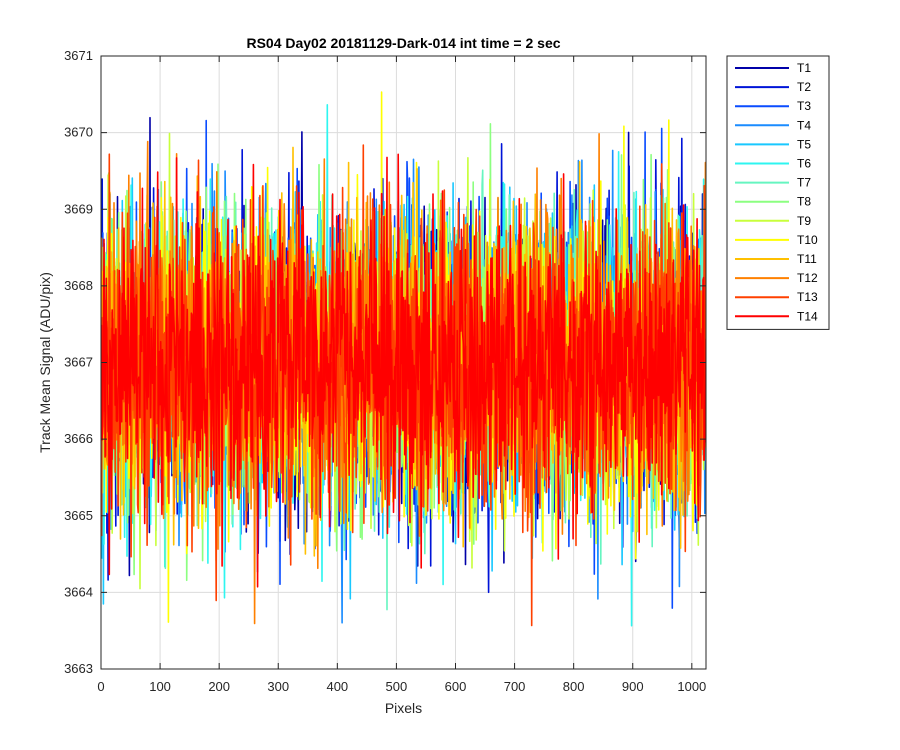  What do you see at coordinates (78, 362) in the screenshot?
I see `y-tick-label: 3667` at bounding box center [78, 362].